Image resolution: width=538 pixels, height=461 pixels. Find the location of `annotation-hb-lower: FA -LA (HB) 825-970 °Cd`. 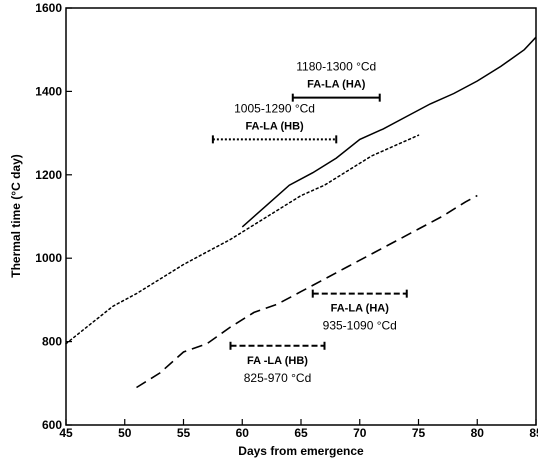

annotation-hb-lower: FA -LA (HB) 825-970 °Cd is located at coordinates (277, 363).